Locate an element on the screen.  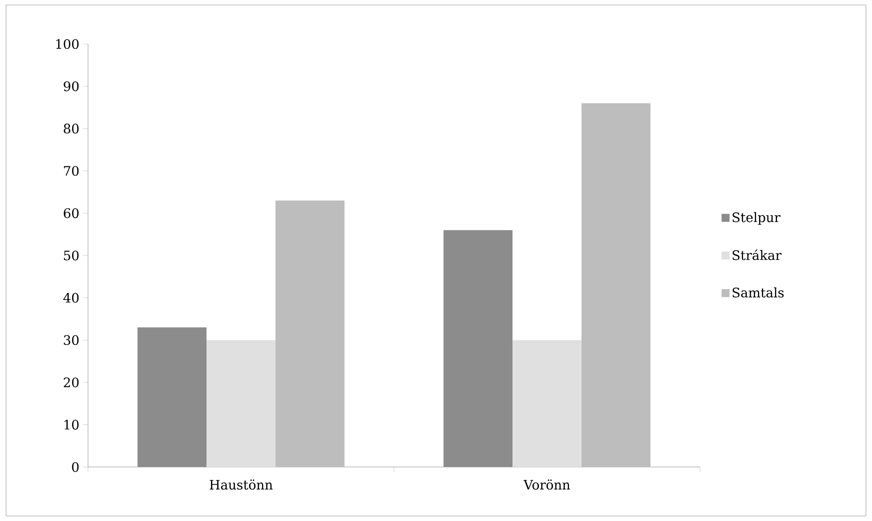
legend-label: Stelpur is located at coordinates (756, 218).